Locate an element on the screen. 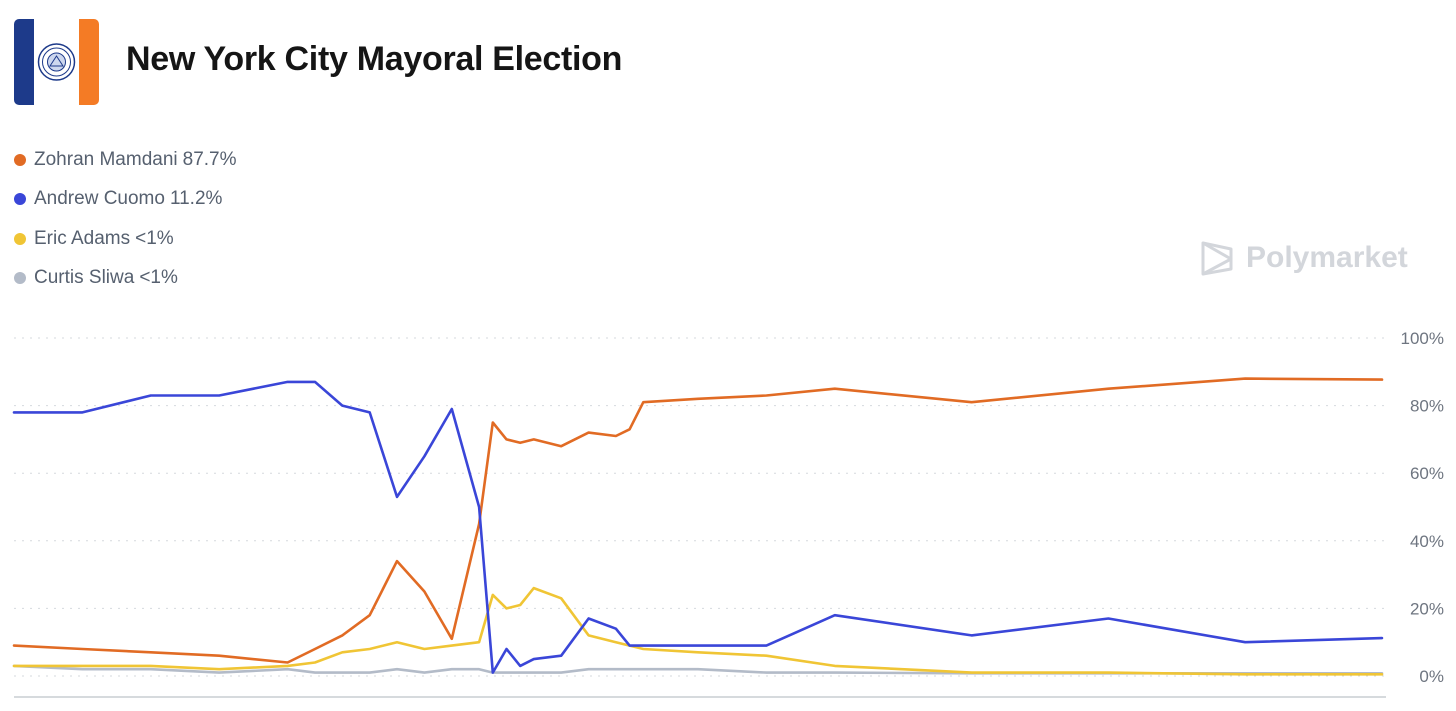  legend-label: Eric Adams is located at coordinates (82, 238).